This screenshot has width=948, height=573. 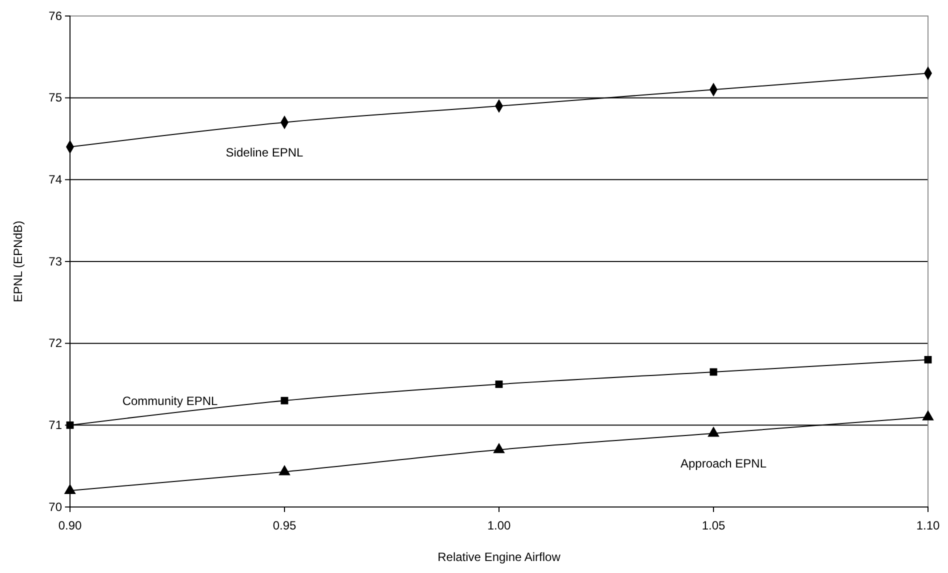 I want to click on series-label: Approach EPNL, so click(x=723, y=463).